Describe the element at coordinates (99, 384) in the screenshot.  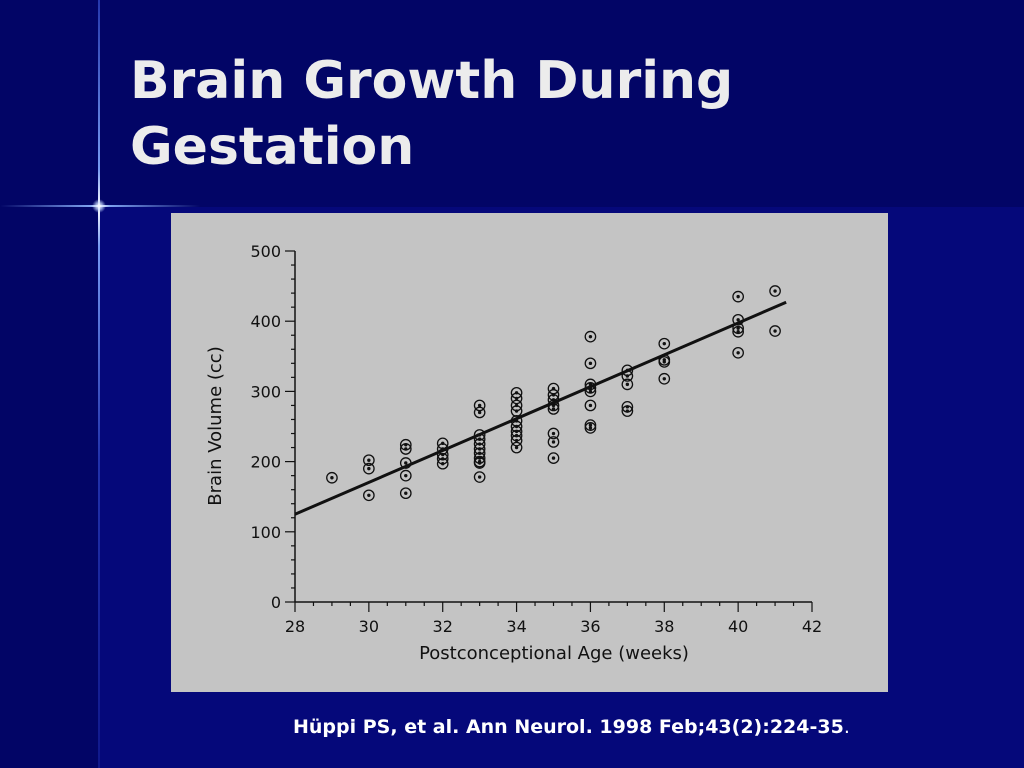
I see `decorative-vertical-line` at that location.